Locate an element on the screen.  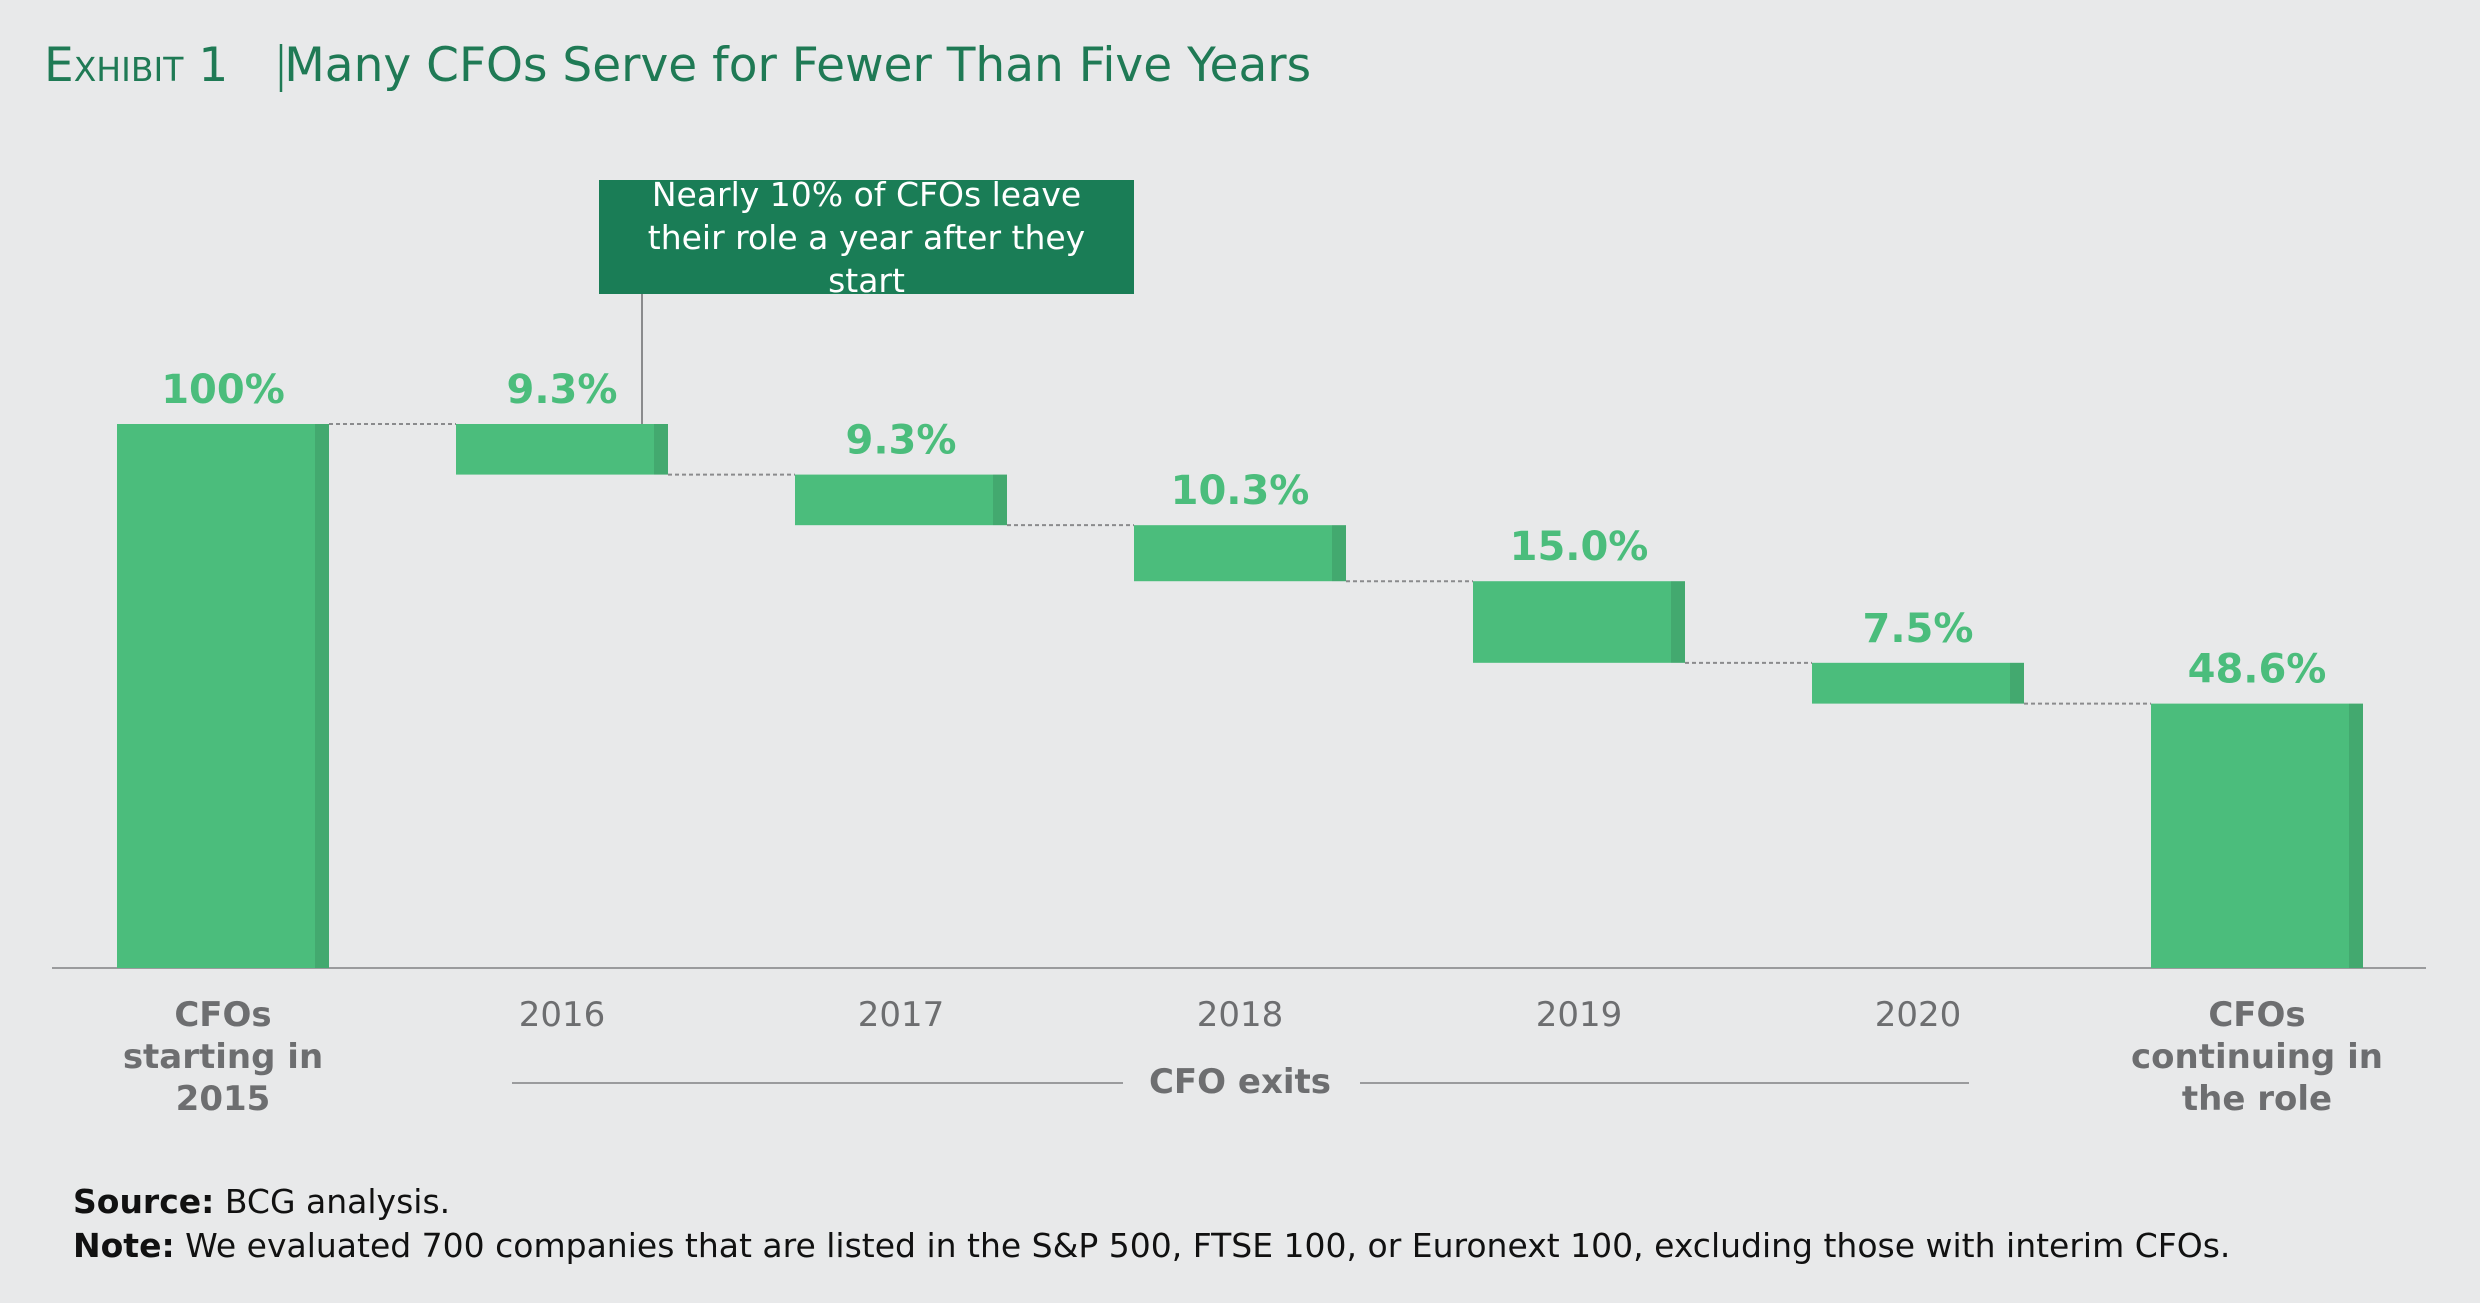
x-tick-label: 2018 is located at coordinates (1240, 1015).